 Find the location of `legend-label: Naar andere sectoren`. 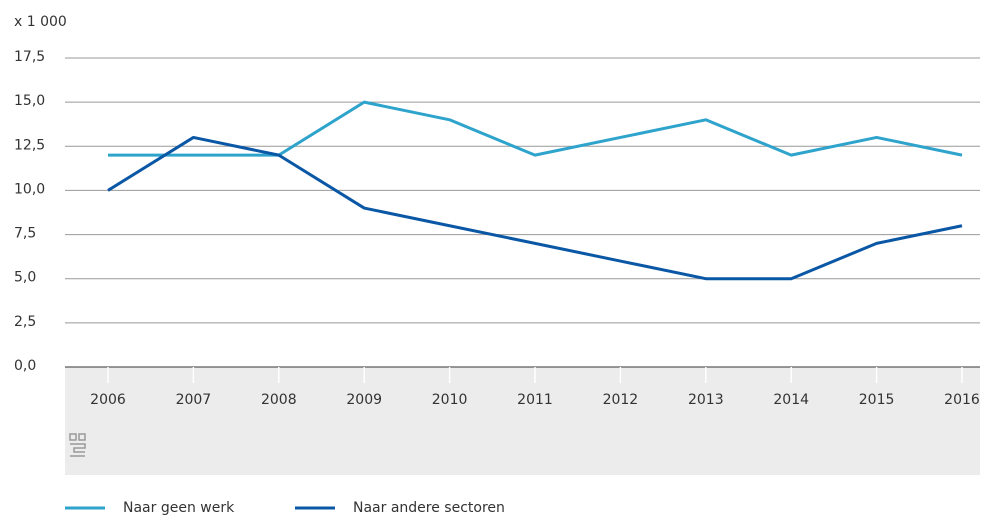

legend-label: Naar andere sectoren is located at coordinates (429, 508).